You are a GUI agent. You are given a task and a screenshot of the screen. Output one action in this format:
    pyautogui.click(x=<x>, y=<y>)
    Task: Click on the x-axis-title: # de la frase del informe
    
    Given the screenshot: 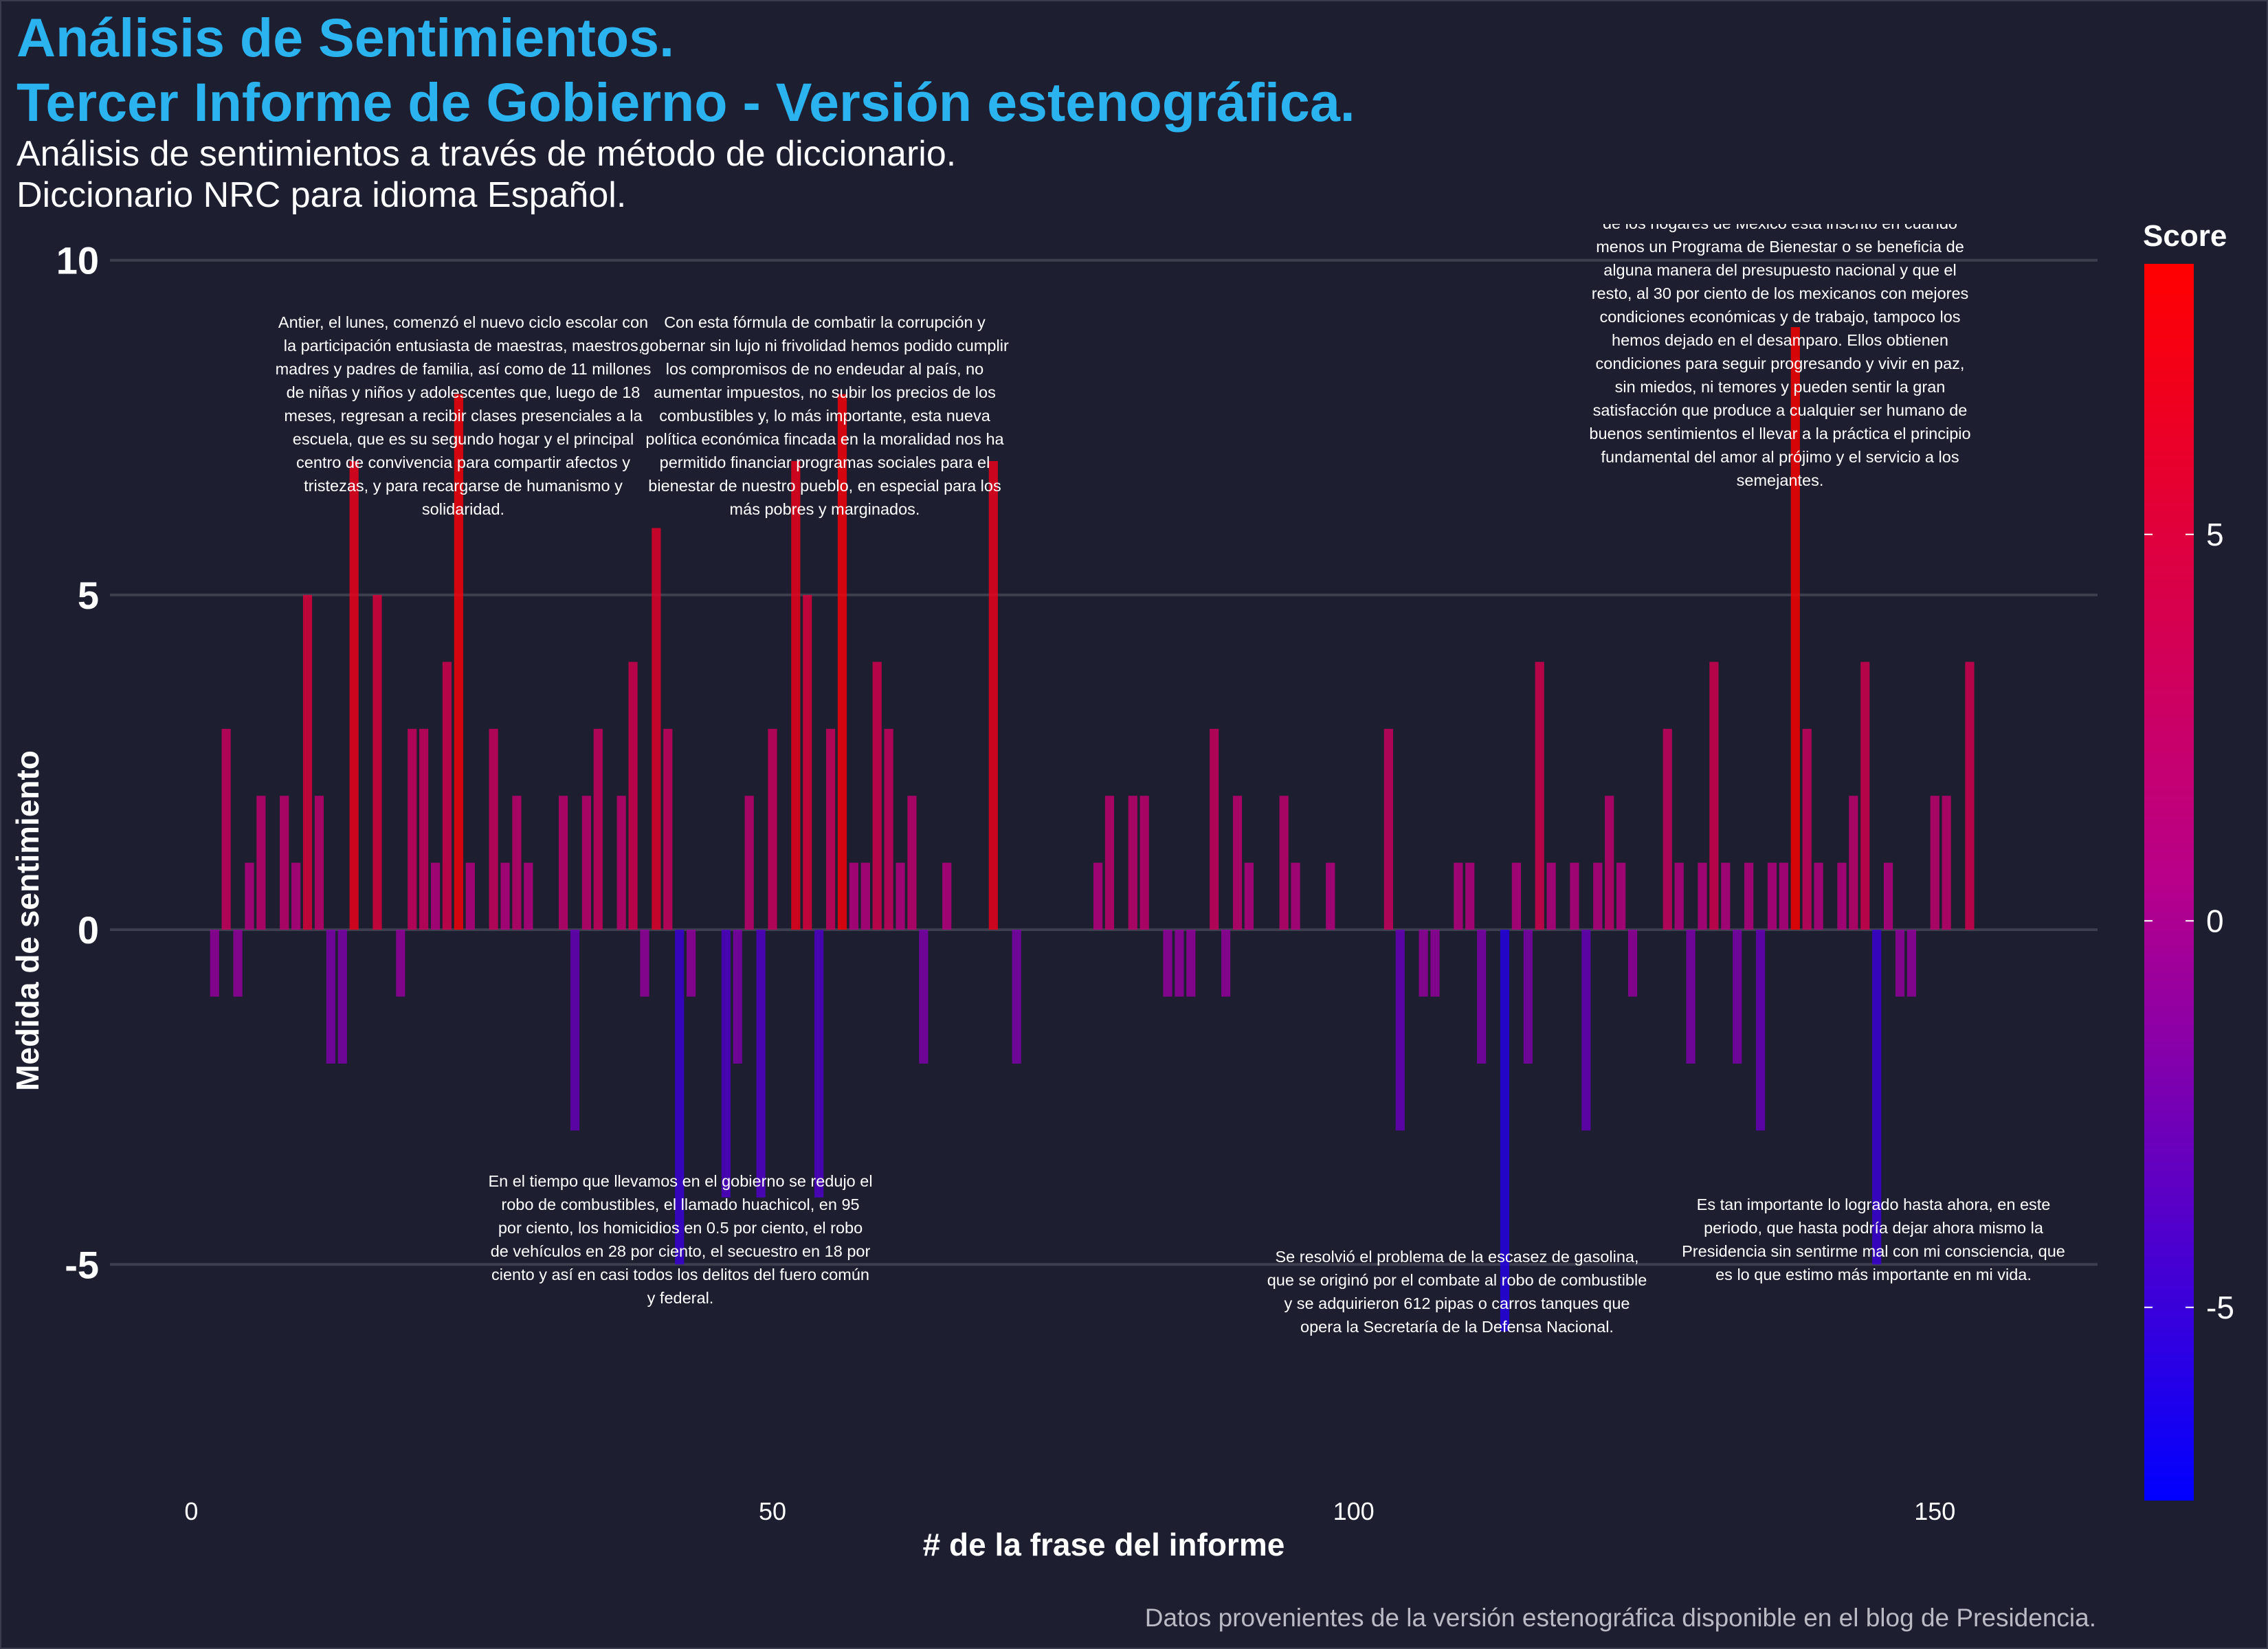 What is the action you would take?
    pyautogui.click(x=1104, y=1544)
    